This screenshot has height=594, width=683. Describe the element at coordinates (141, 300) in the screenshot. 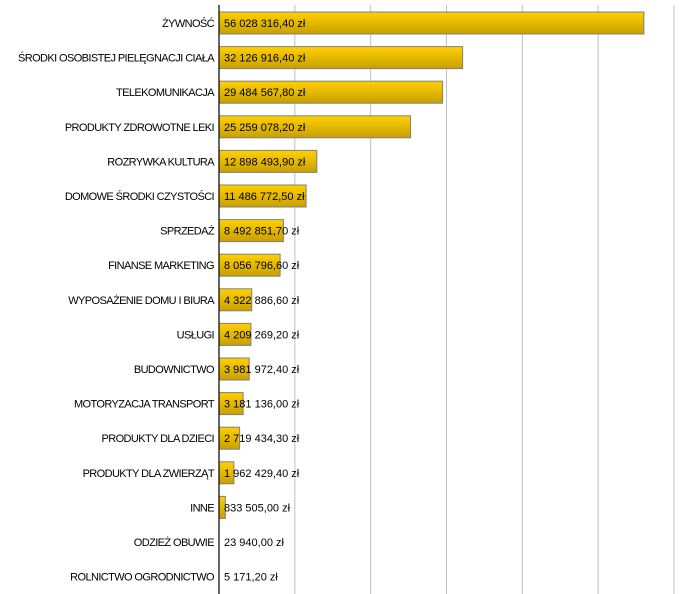

I see `category-label: WYPOSAŻENIE DOMU I BIURA` at that location.